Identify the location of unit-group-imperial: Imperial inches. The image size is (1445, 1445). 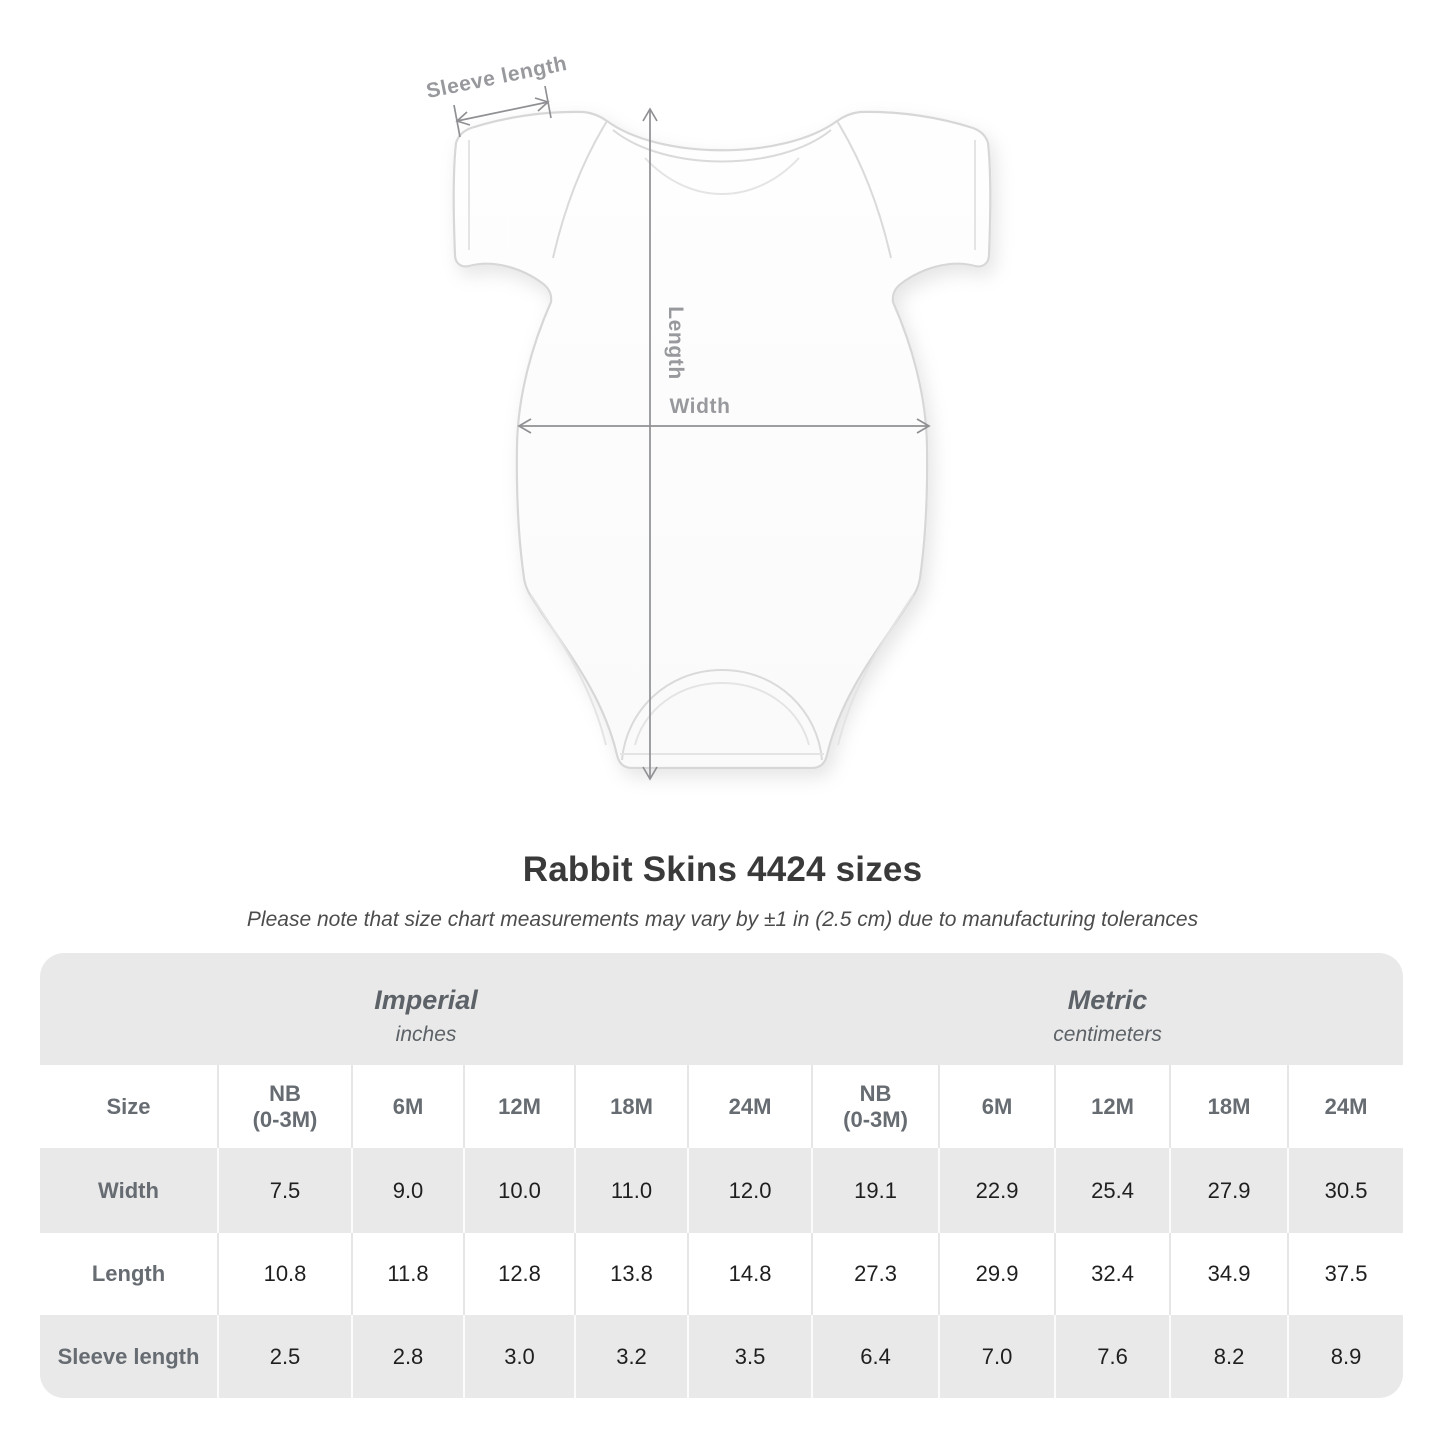
(426, 1009).